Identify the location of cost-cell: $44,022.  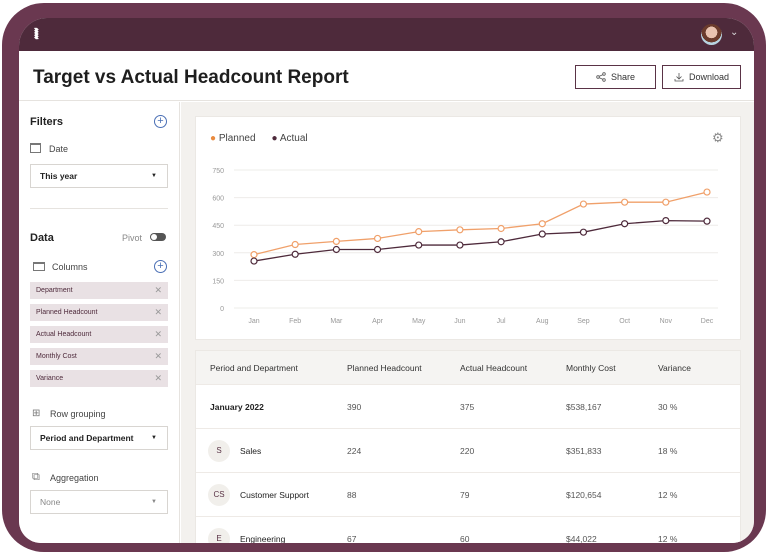
(581, 538).